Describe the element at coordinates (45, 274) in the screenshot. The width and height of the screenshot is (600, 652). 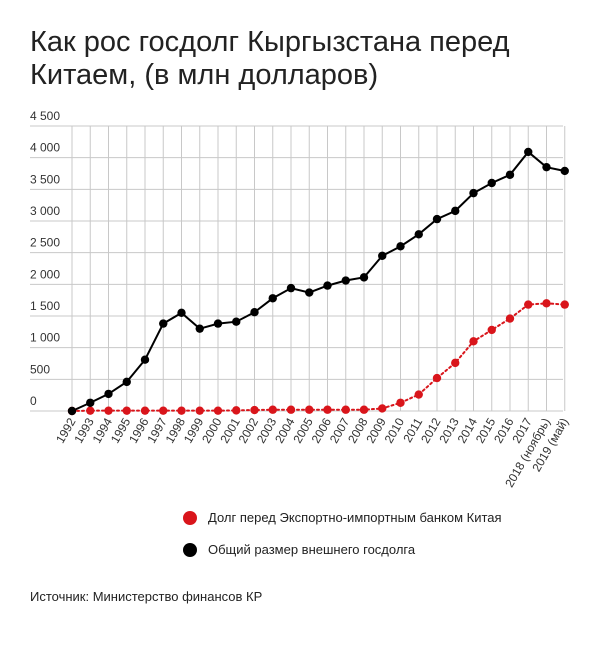
I see `y-tick-label: 2 000` at that location.